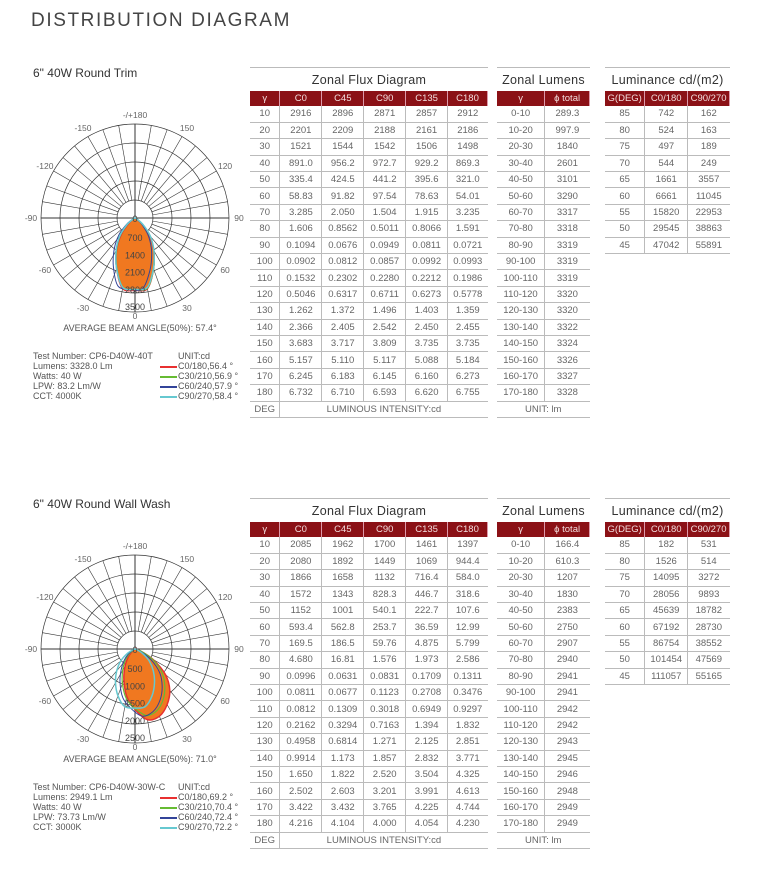  What do you see at coordinates (301, 742) in the screenshot?
I see `table-cell: 0.4958` at bounding box center [301, 742].